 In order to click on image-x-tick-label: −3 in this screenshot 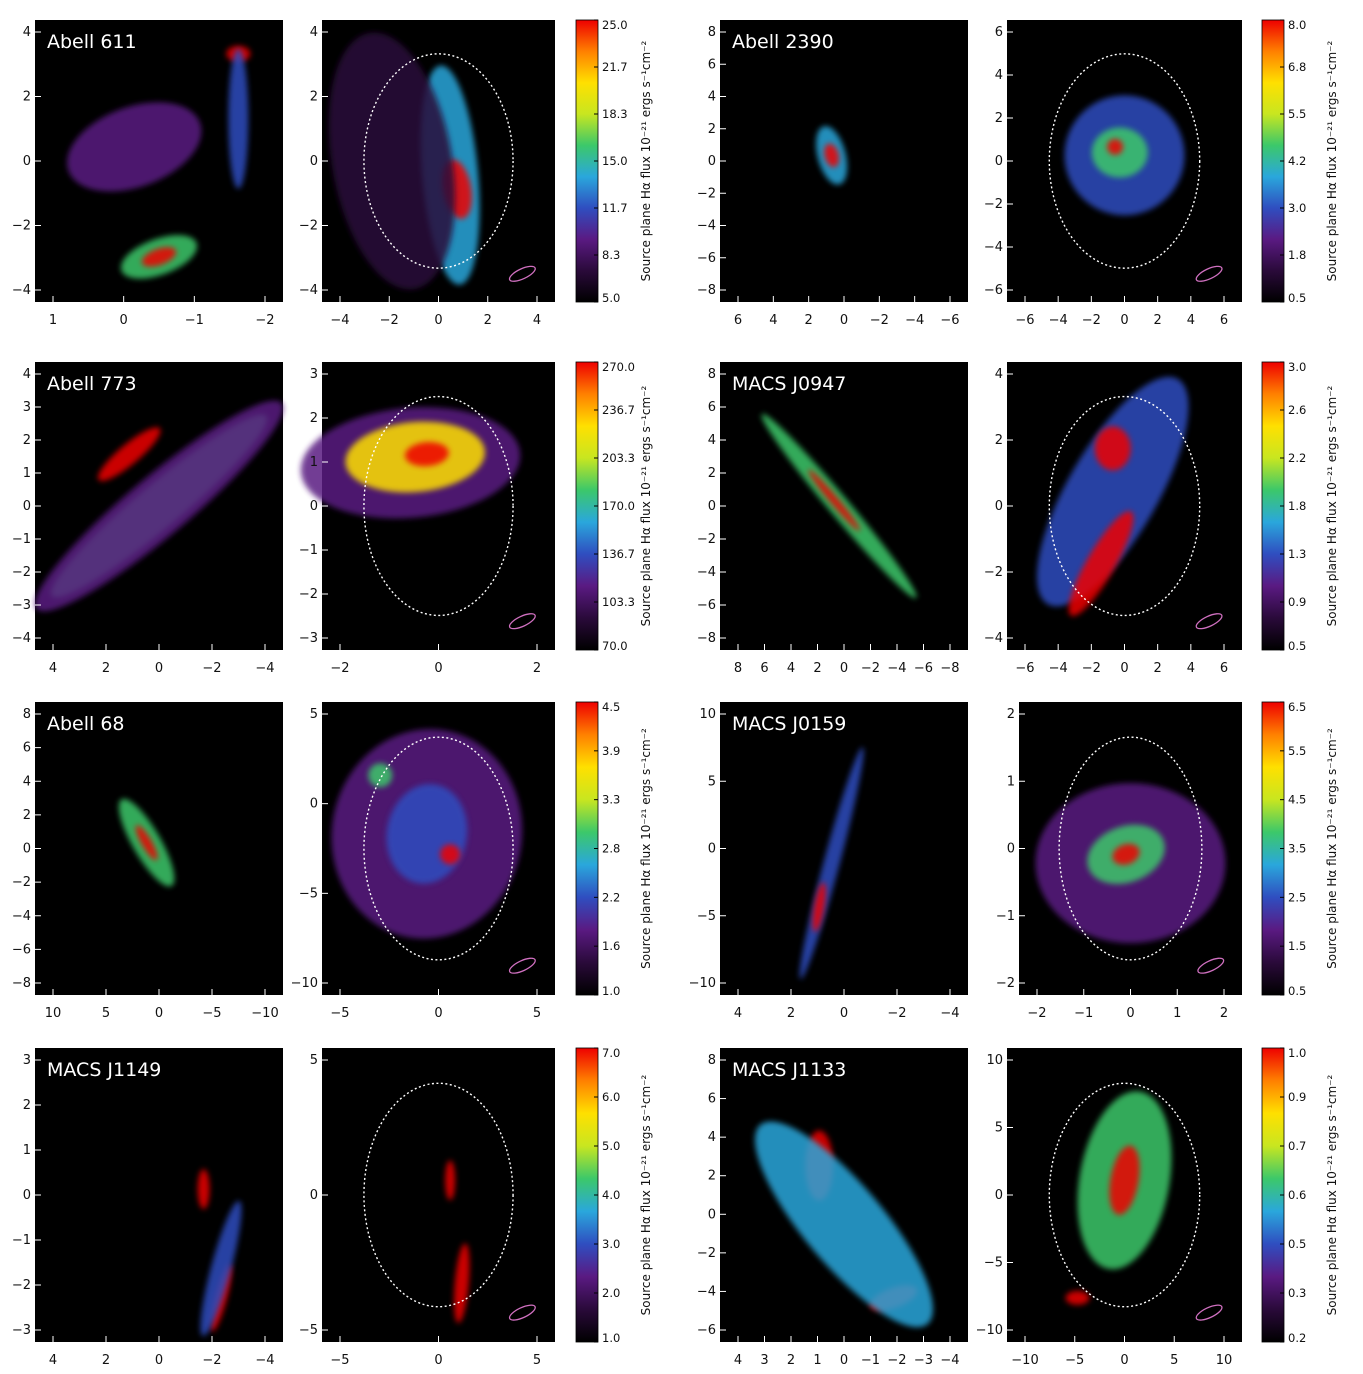, I will do `click(923, 1360)`.